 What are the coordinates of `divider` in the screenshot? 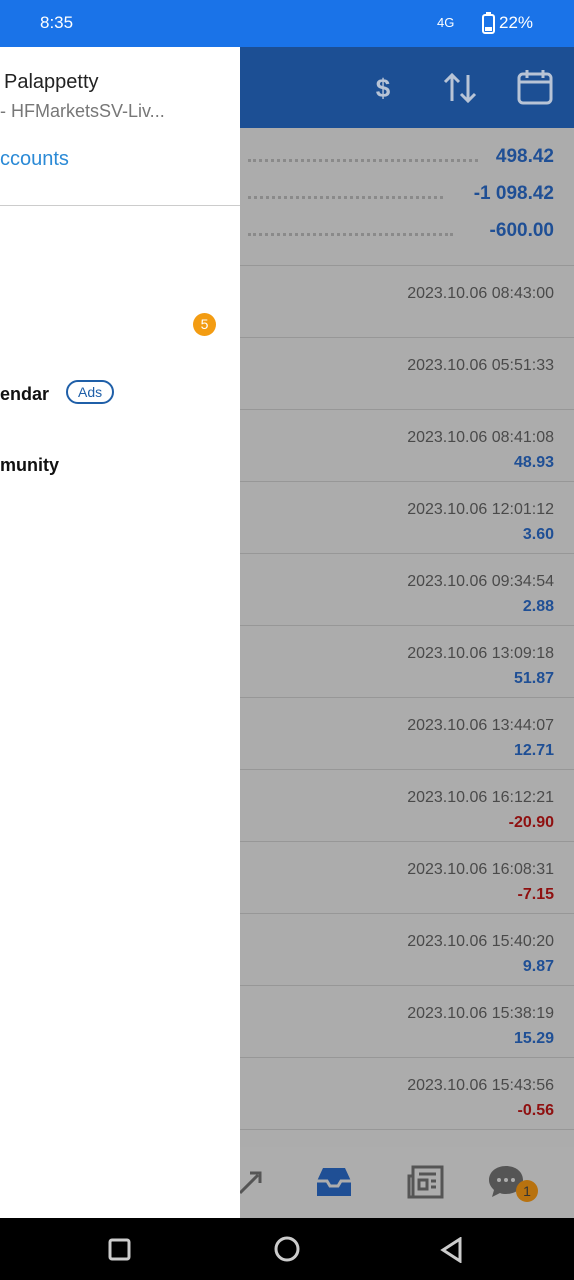 It's located at (120, 205).